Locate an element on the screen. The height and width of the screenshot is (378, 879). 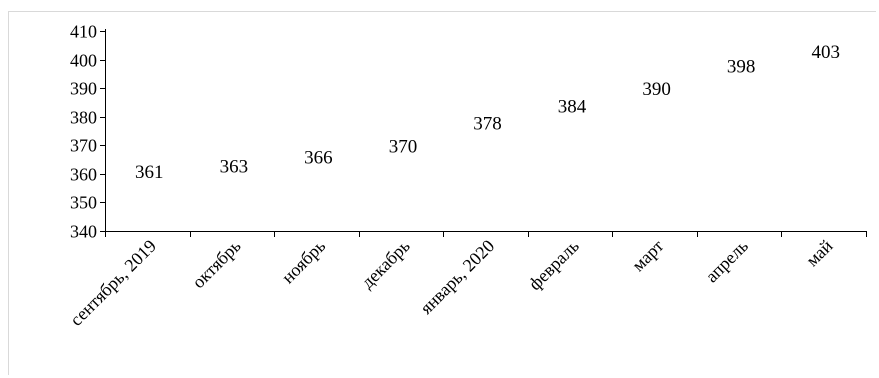
y-tick-label: 400 is located at coordinates (83, 61).